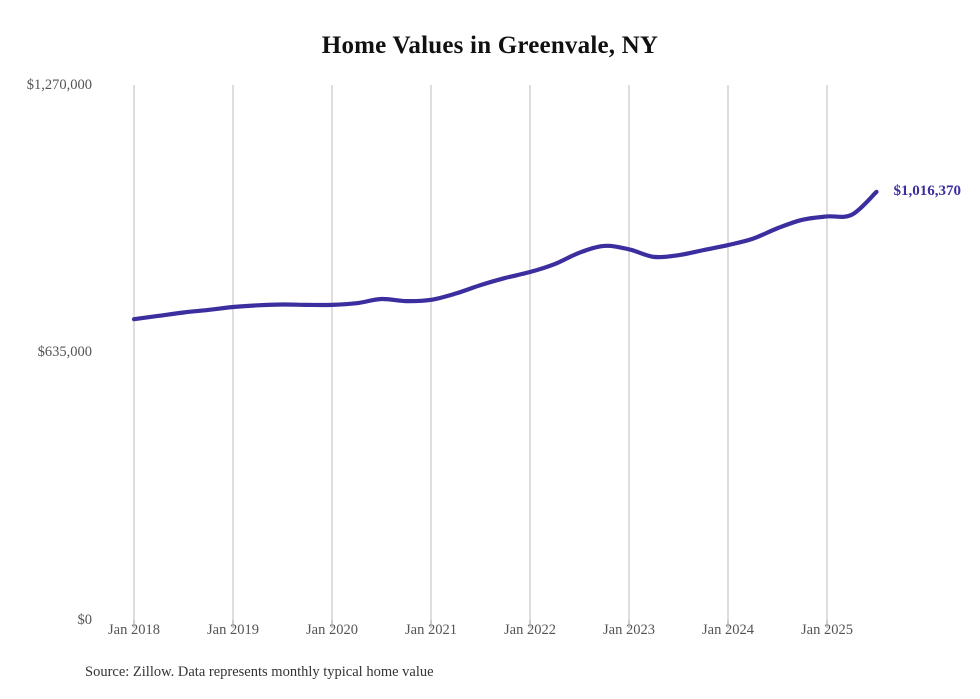 Image resolution: width=980 pixels, height=699 pixels. What do you see at coordinates (629, 630) in the screenshot?
I see `x-axis-tick-label-5: Jan 2023` at bounding box center [629, 630].